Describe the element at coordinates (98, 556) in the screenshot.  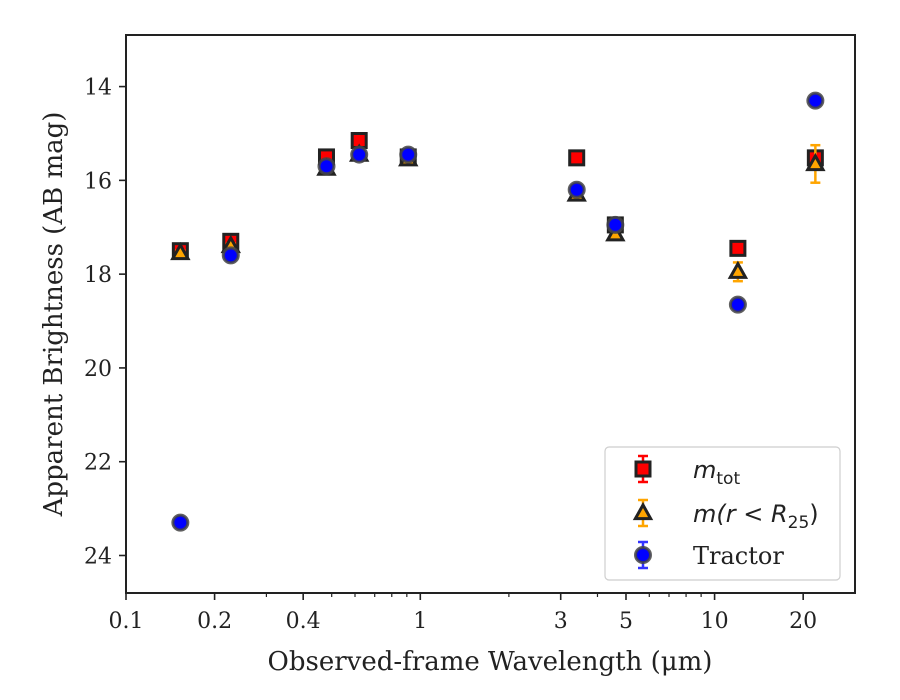
I see `y-tick-label: 24` at that location.